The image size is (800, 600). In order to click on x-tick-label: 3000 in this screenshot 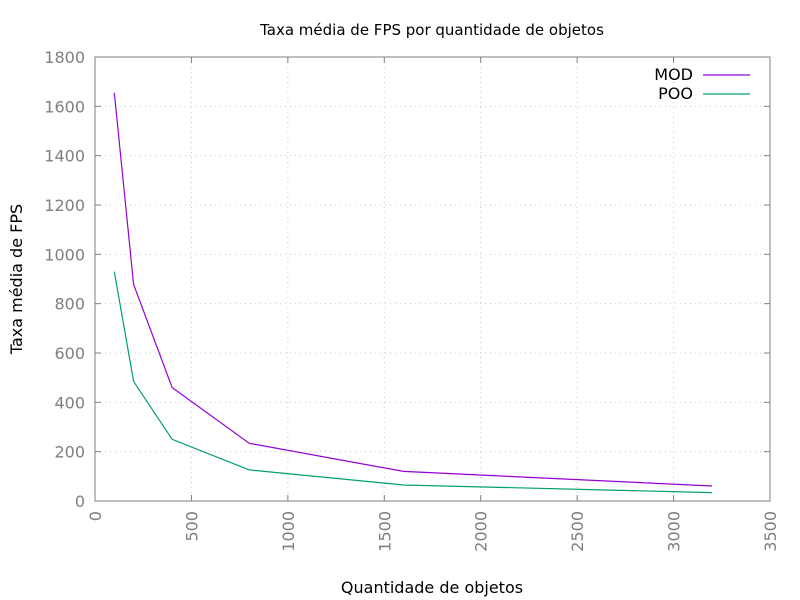, I will do `click(674, 531)`.